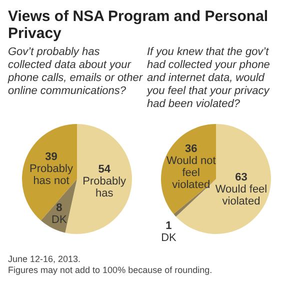 The width and height of the screenshot is (293, 300). Describe the element at coordinates (111, 270) in the screenshot. I see `text: Figures may not add to 100% because of rounding.` at that location.